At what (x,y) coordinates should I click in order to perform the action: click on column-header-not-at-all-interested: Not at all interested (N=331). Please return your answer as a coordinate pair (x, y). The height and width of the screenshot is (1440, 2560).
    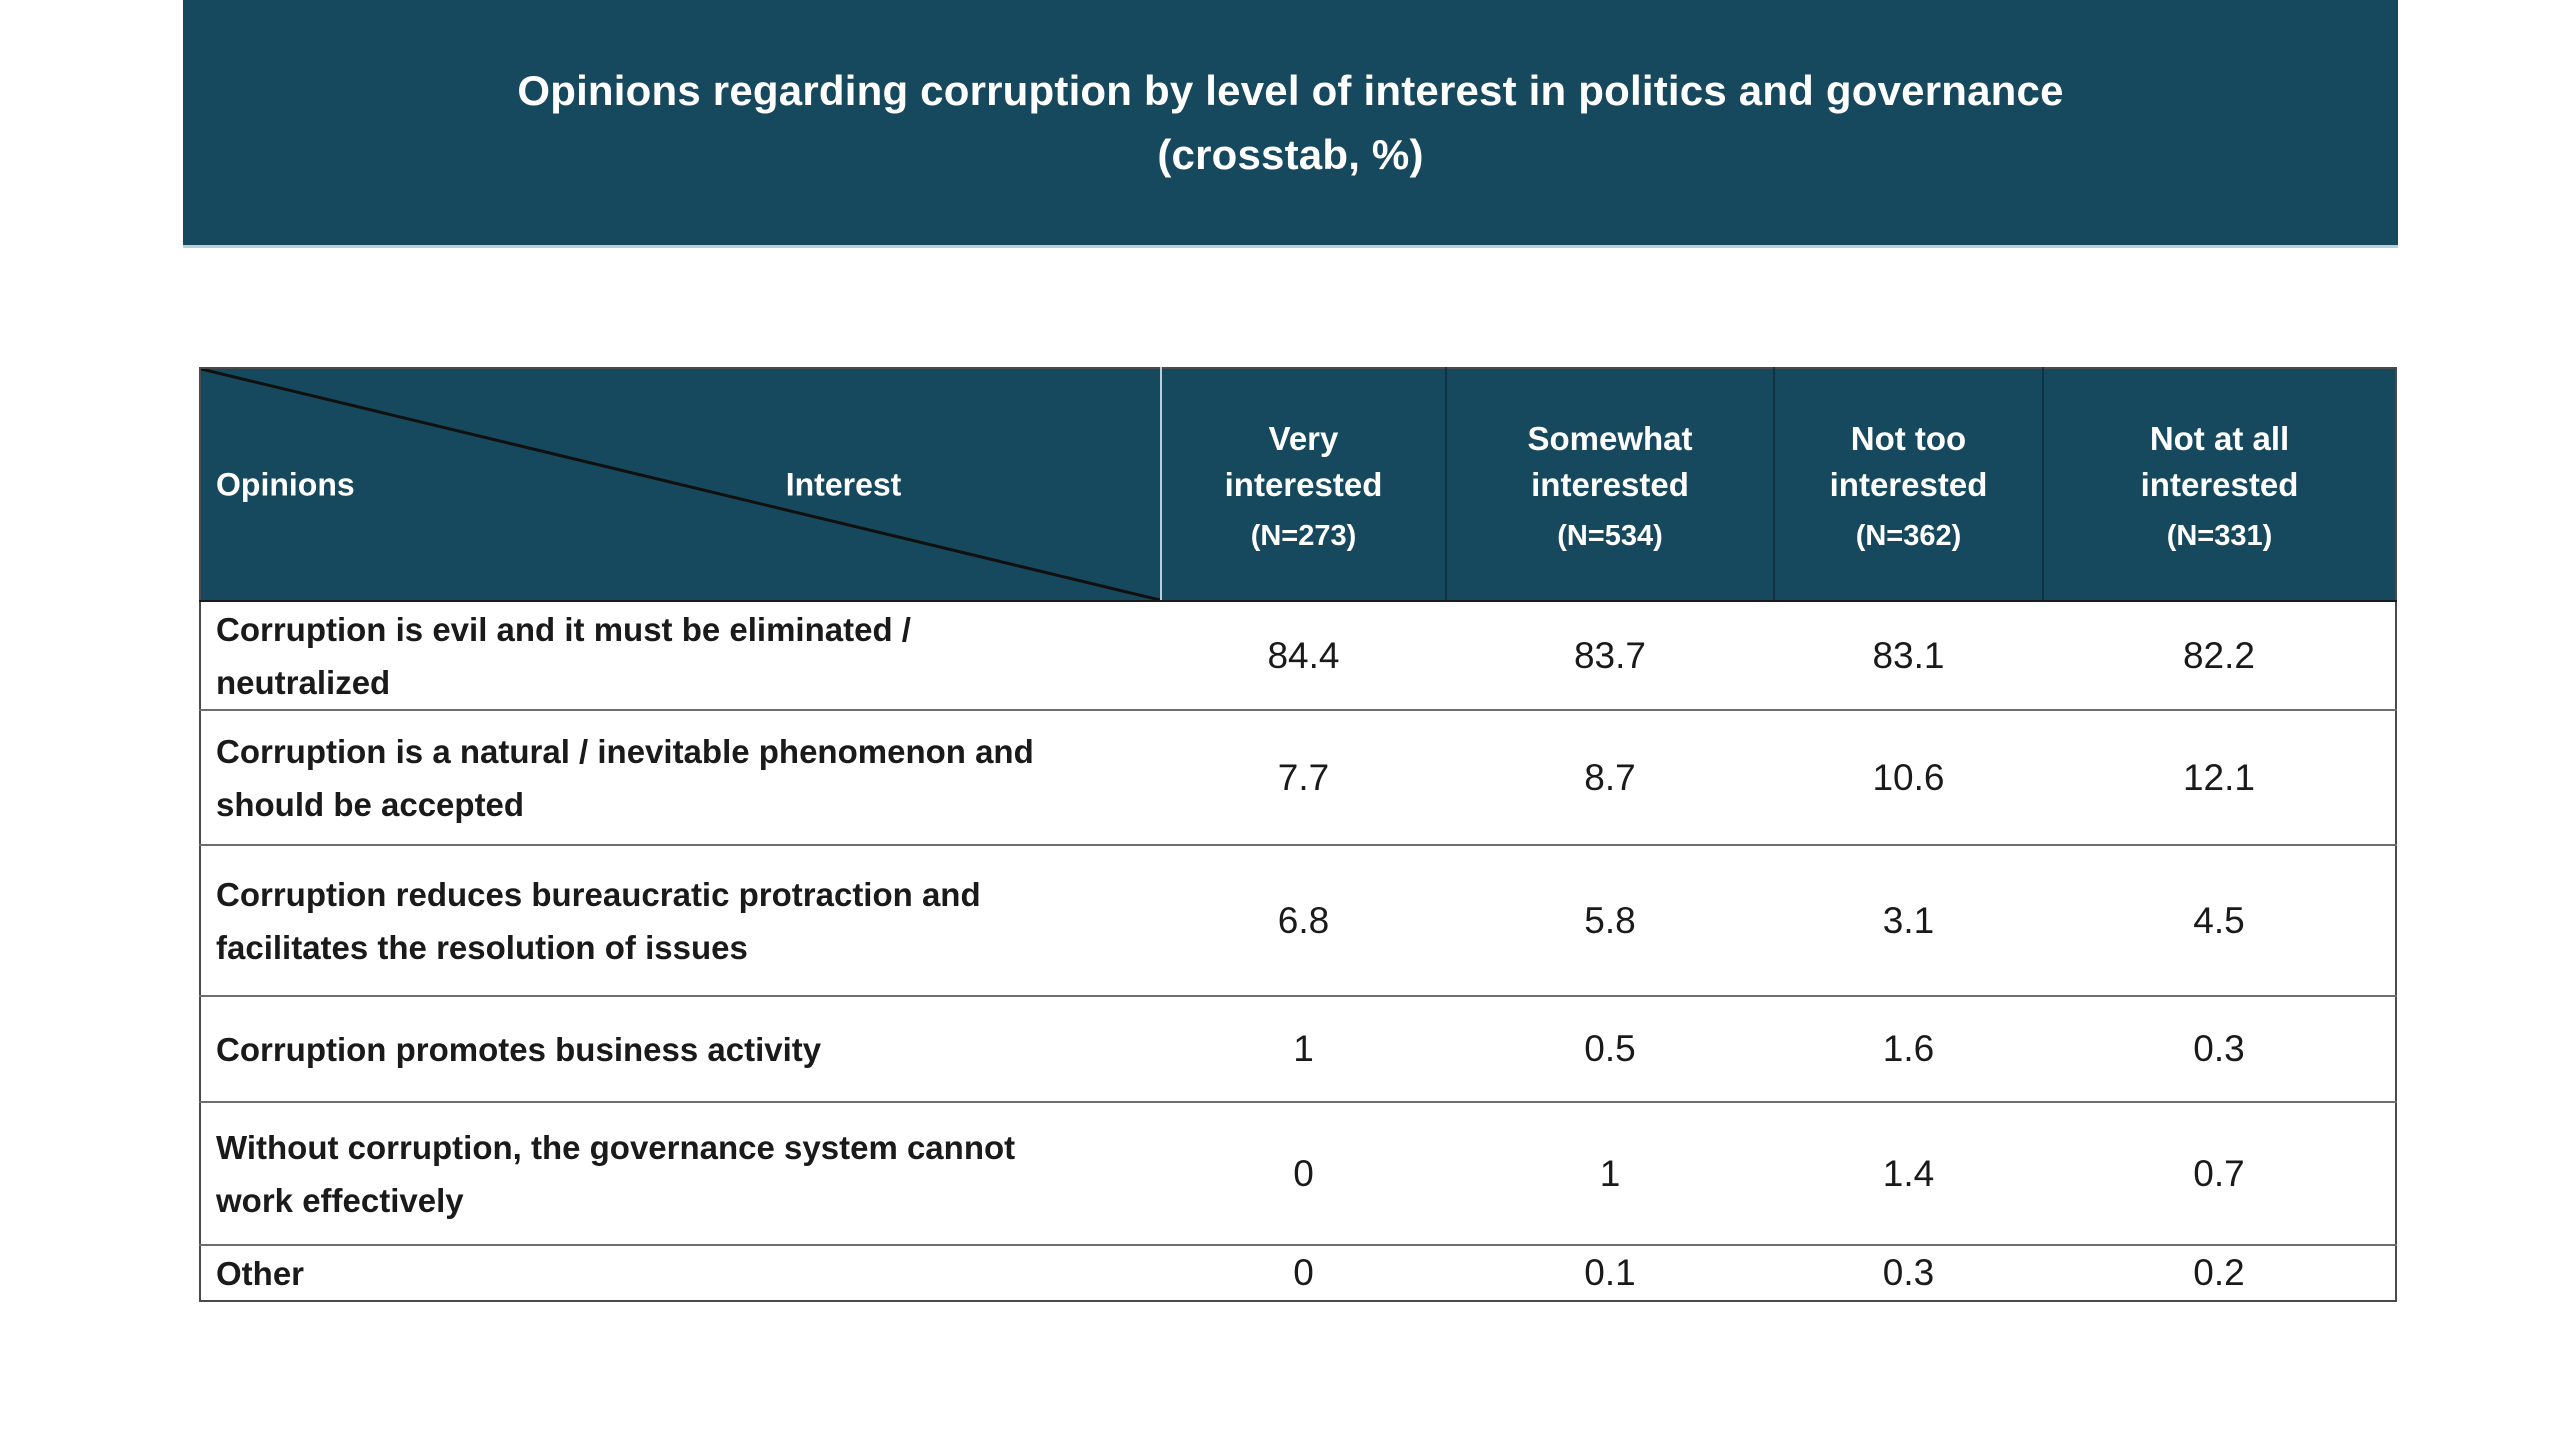
    Looking at the image, I should click on (2219, 485).